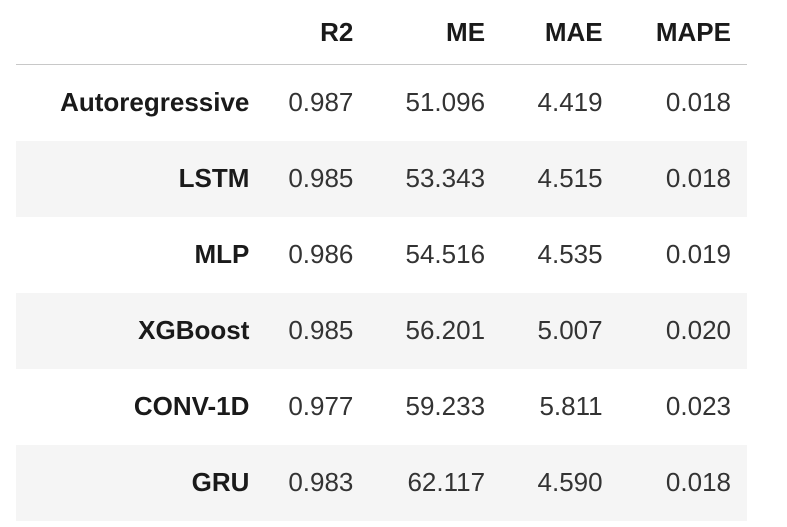 This screenshot has height=527, width=787. I want to click on table-row: MLP 0.986 54.516 4.535 0.019, so click(381, 255).